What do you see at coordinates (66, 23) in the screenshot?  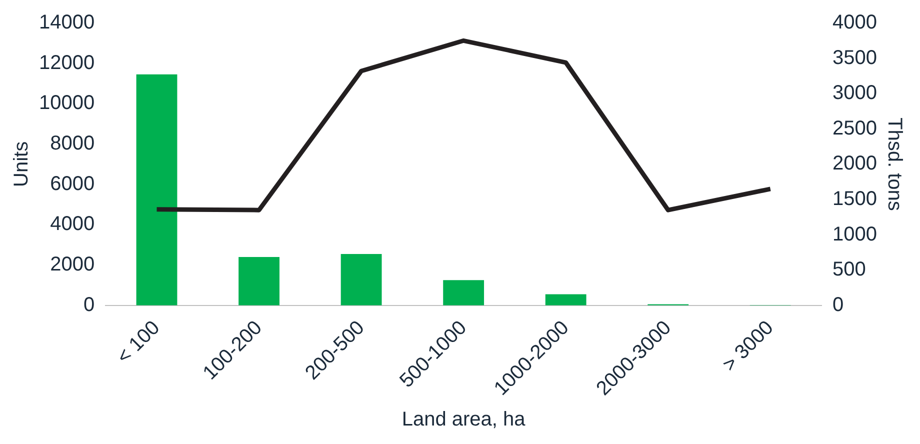 I see `y-tick-label: 14000` at bounding box center [66, 23].